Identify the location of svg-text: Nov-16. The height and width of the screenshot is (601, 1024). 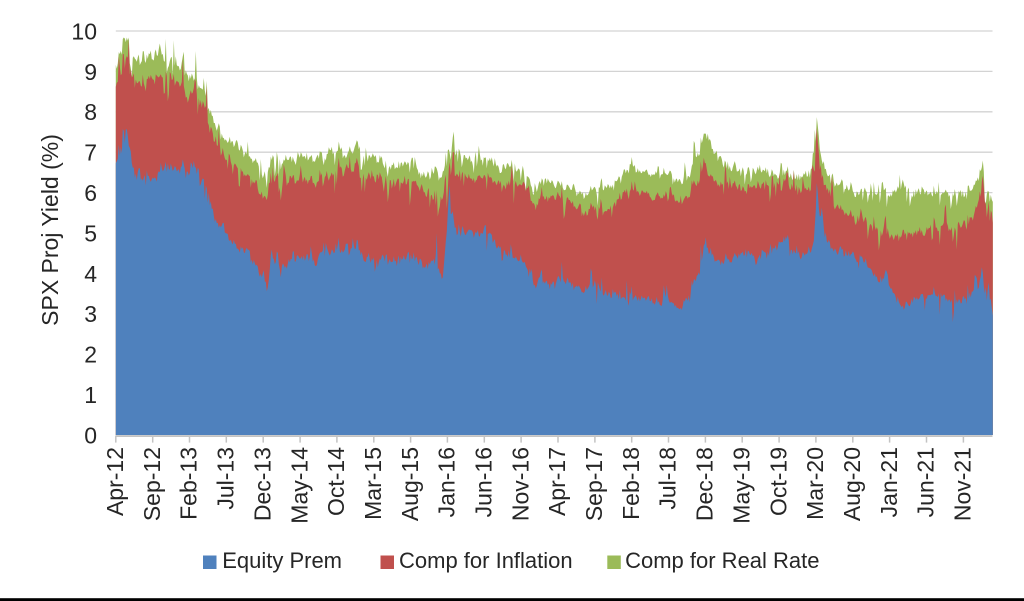
(520, 484).